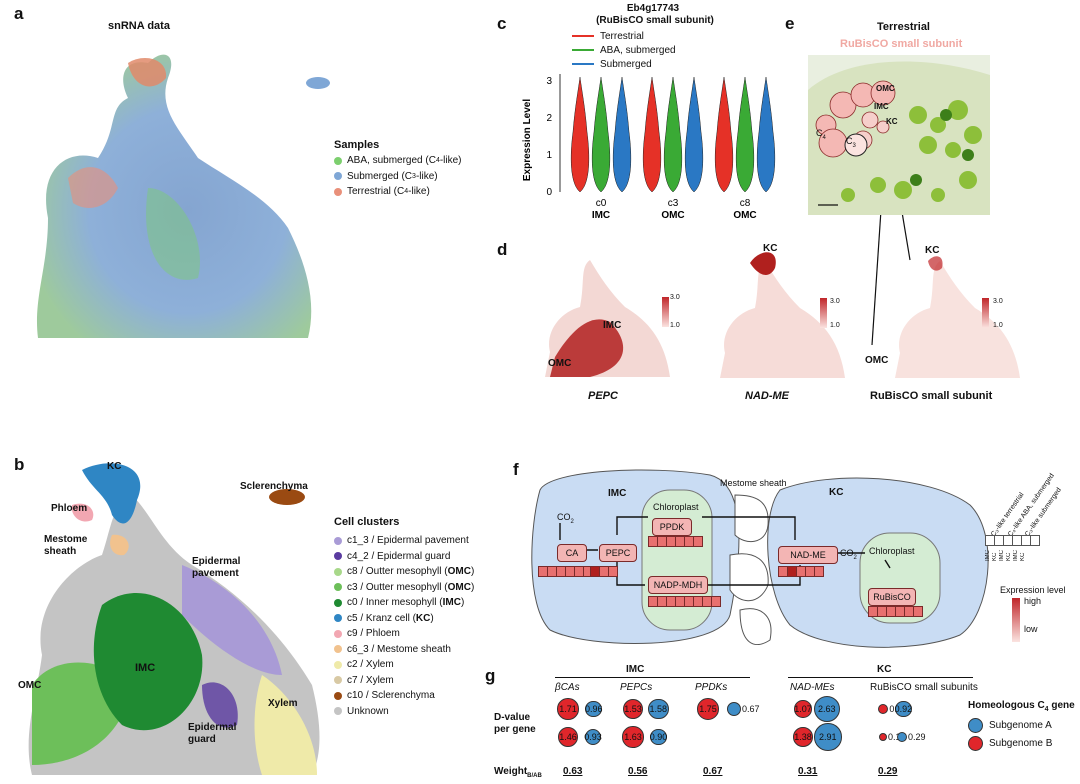  Describe the element at coordinates (803, 708) in the screenshot. I see `bubble-value: 1.07` at that location.